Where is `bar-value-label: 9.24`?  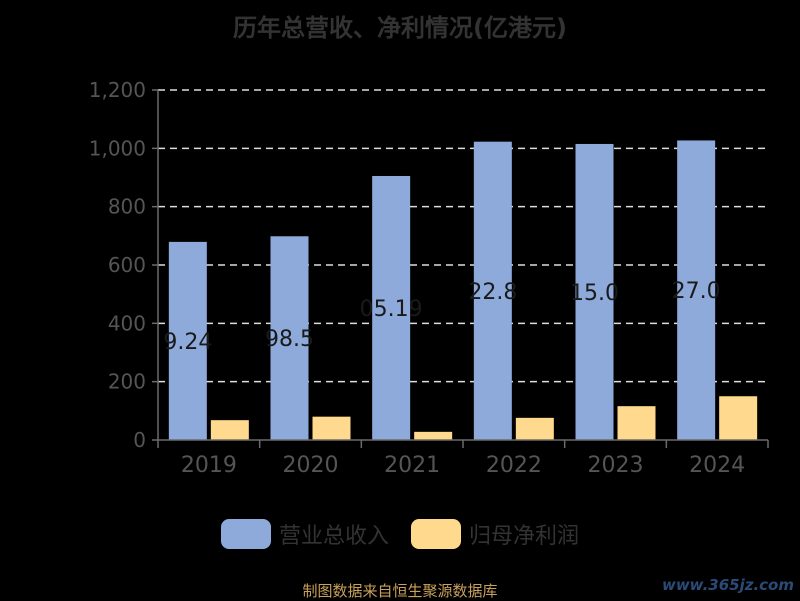
bar-value-label: 9.24 is located at coordinates (187, 342).